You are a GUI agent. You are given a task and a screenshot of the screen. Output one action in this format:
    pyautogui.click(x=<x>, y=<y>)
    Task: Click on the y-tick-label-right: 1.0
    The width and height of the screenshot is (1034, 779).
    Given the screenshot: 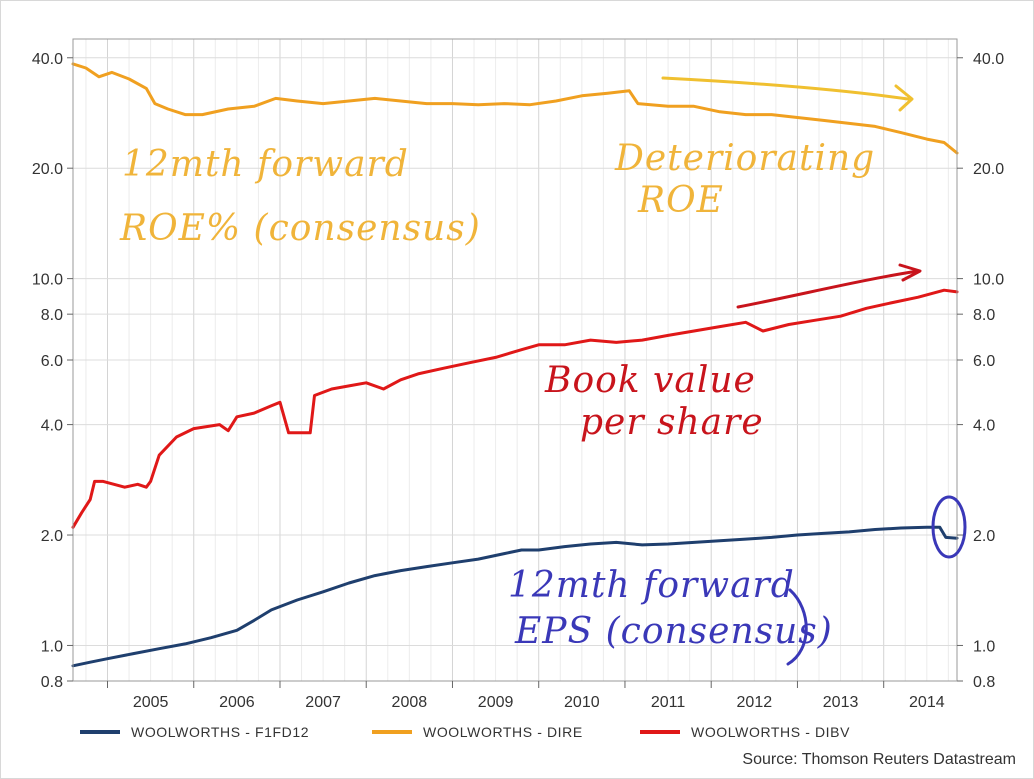 What is the action you would take?
    pyautogui.click(x=984, y=646)
    